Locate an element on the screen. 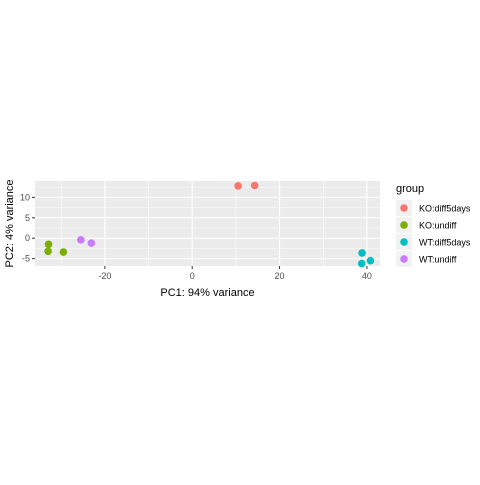 The width and height of the screenshot is (480, 485). x-tick-label: 20 is located at coordinates (280, 276).